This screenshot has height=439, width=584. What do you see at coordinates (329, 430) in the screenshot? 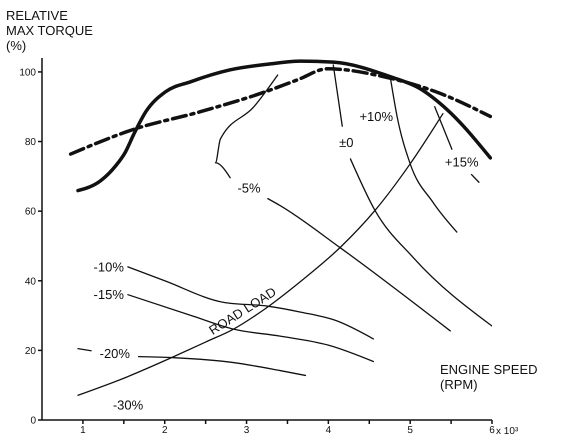
I see `x-tick-label: 4` at bounding box center [329, 430].